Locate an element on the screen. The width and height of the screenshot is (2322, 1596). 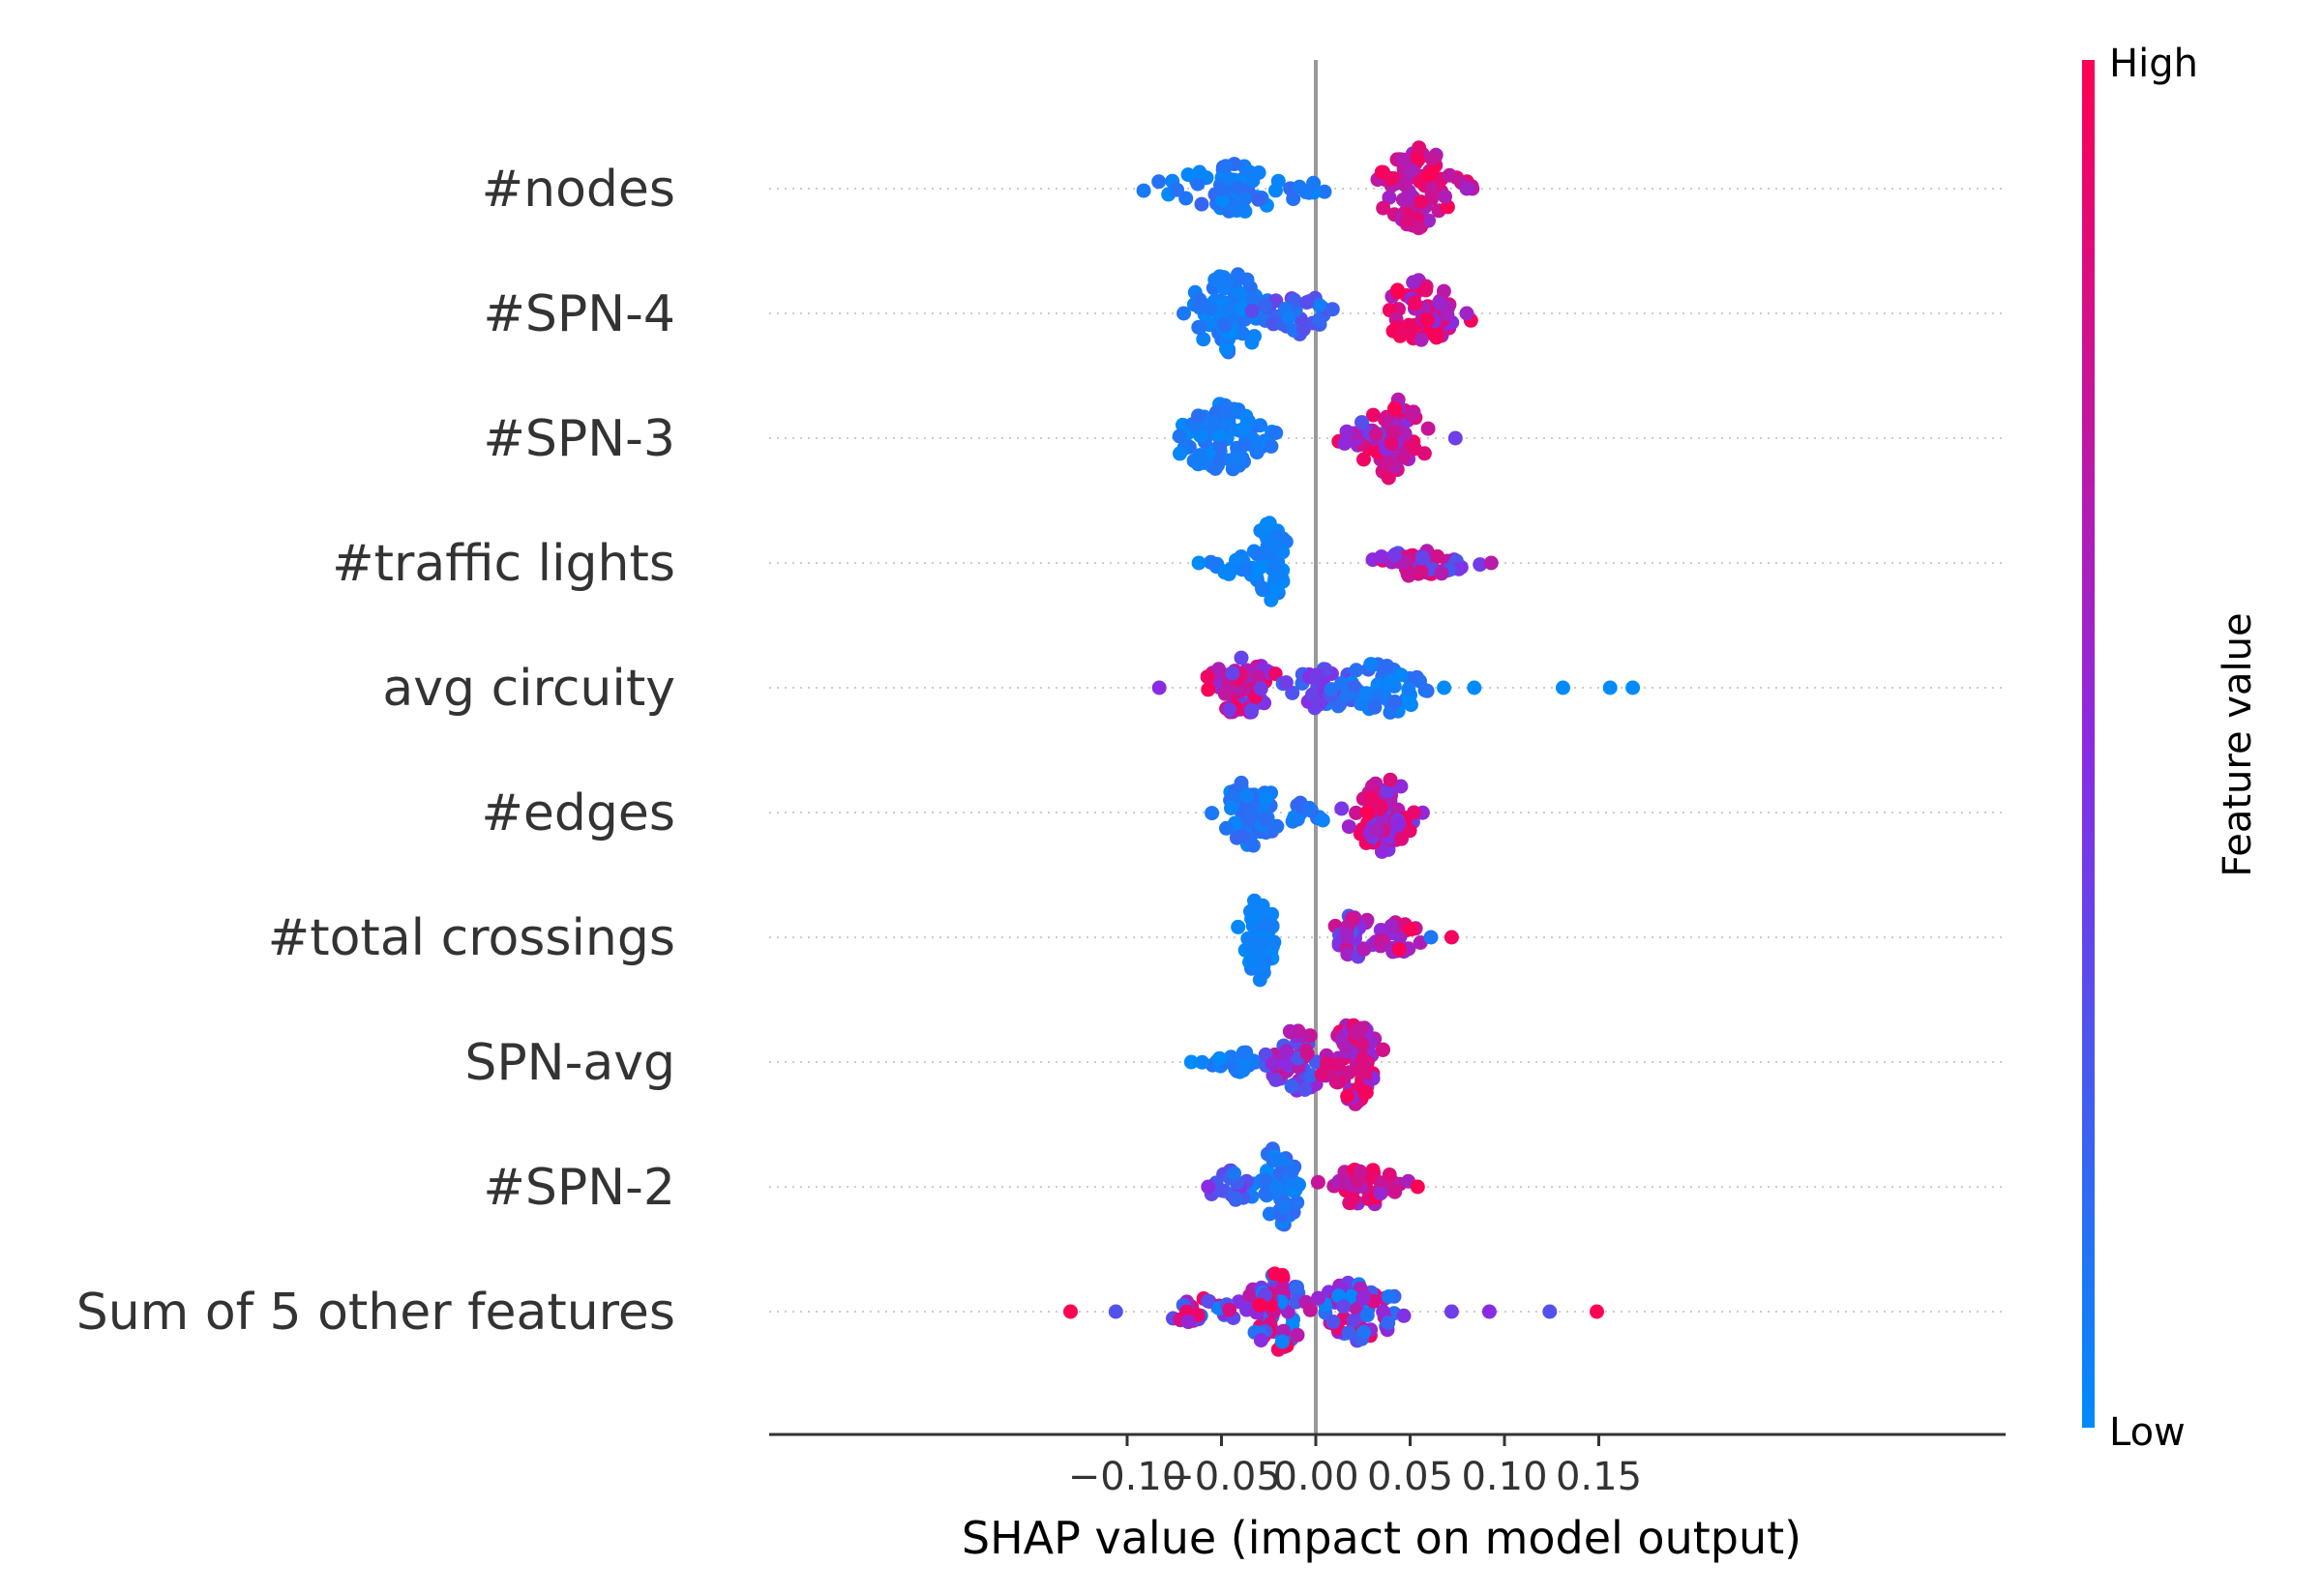
x-tick-label: 0.00 is located at coordinates (1315, 1477).